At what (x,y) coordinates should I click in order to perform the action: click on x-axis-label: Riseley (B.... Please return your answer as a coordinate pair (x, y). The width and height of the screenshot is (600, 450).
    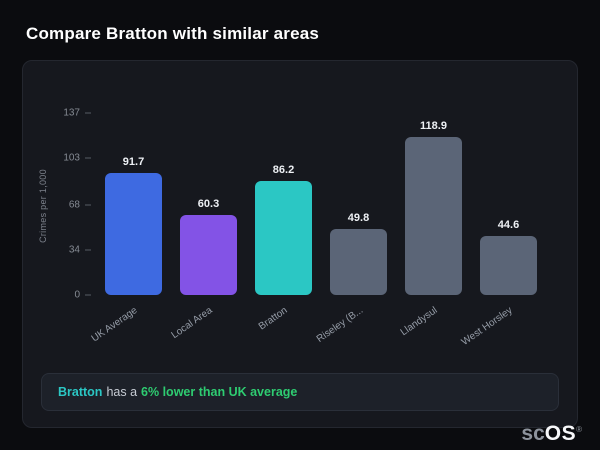
    Looking at the image, I should click on (339, 325).